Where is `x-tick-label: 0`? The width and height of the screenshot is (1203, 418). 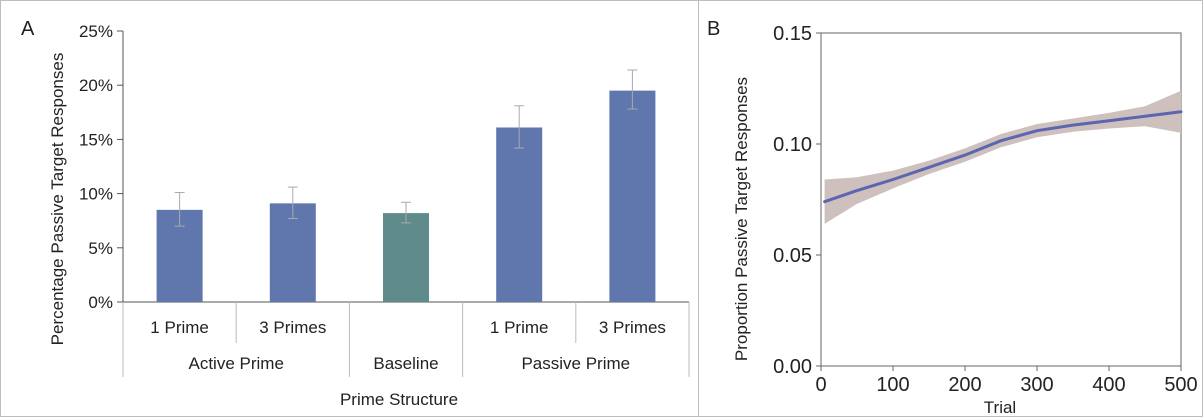
x-tick-label: 0 is located at coordinates (820, 385).